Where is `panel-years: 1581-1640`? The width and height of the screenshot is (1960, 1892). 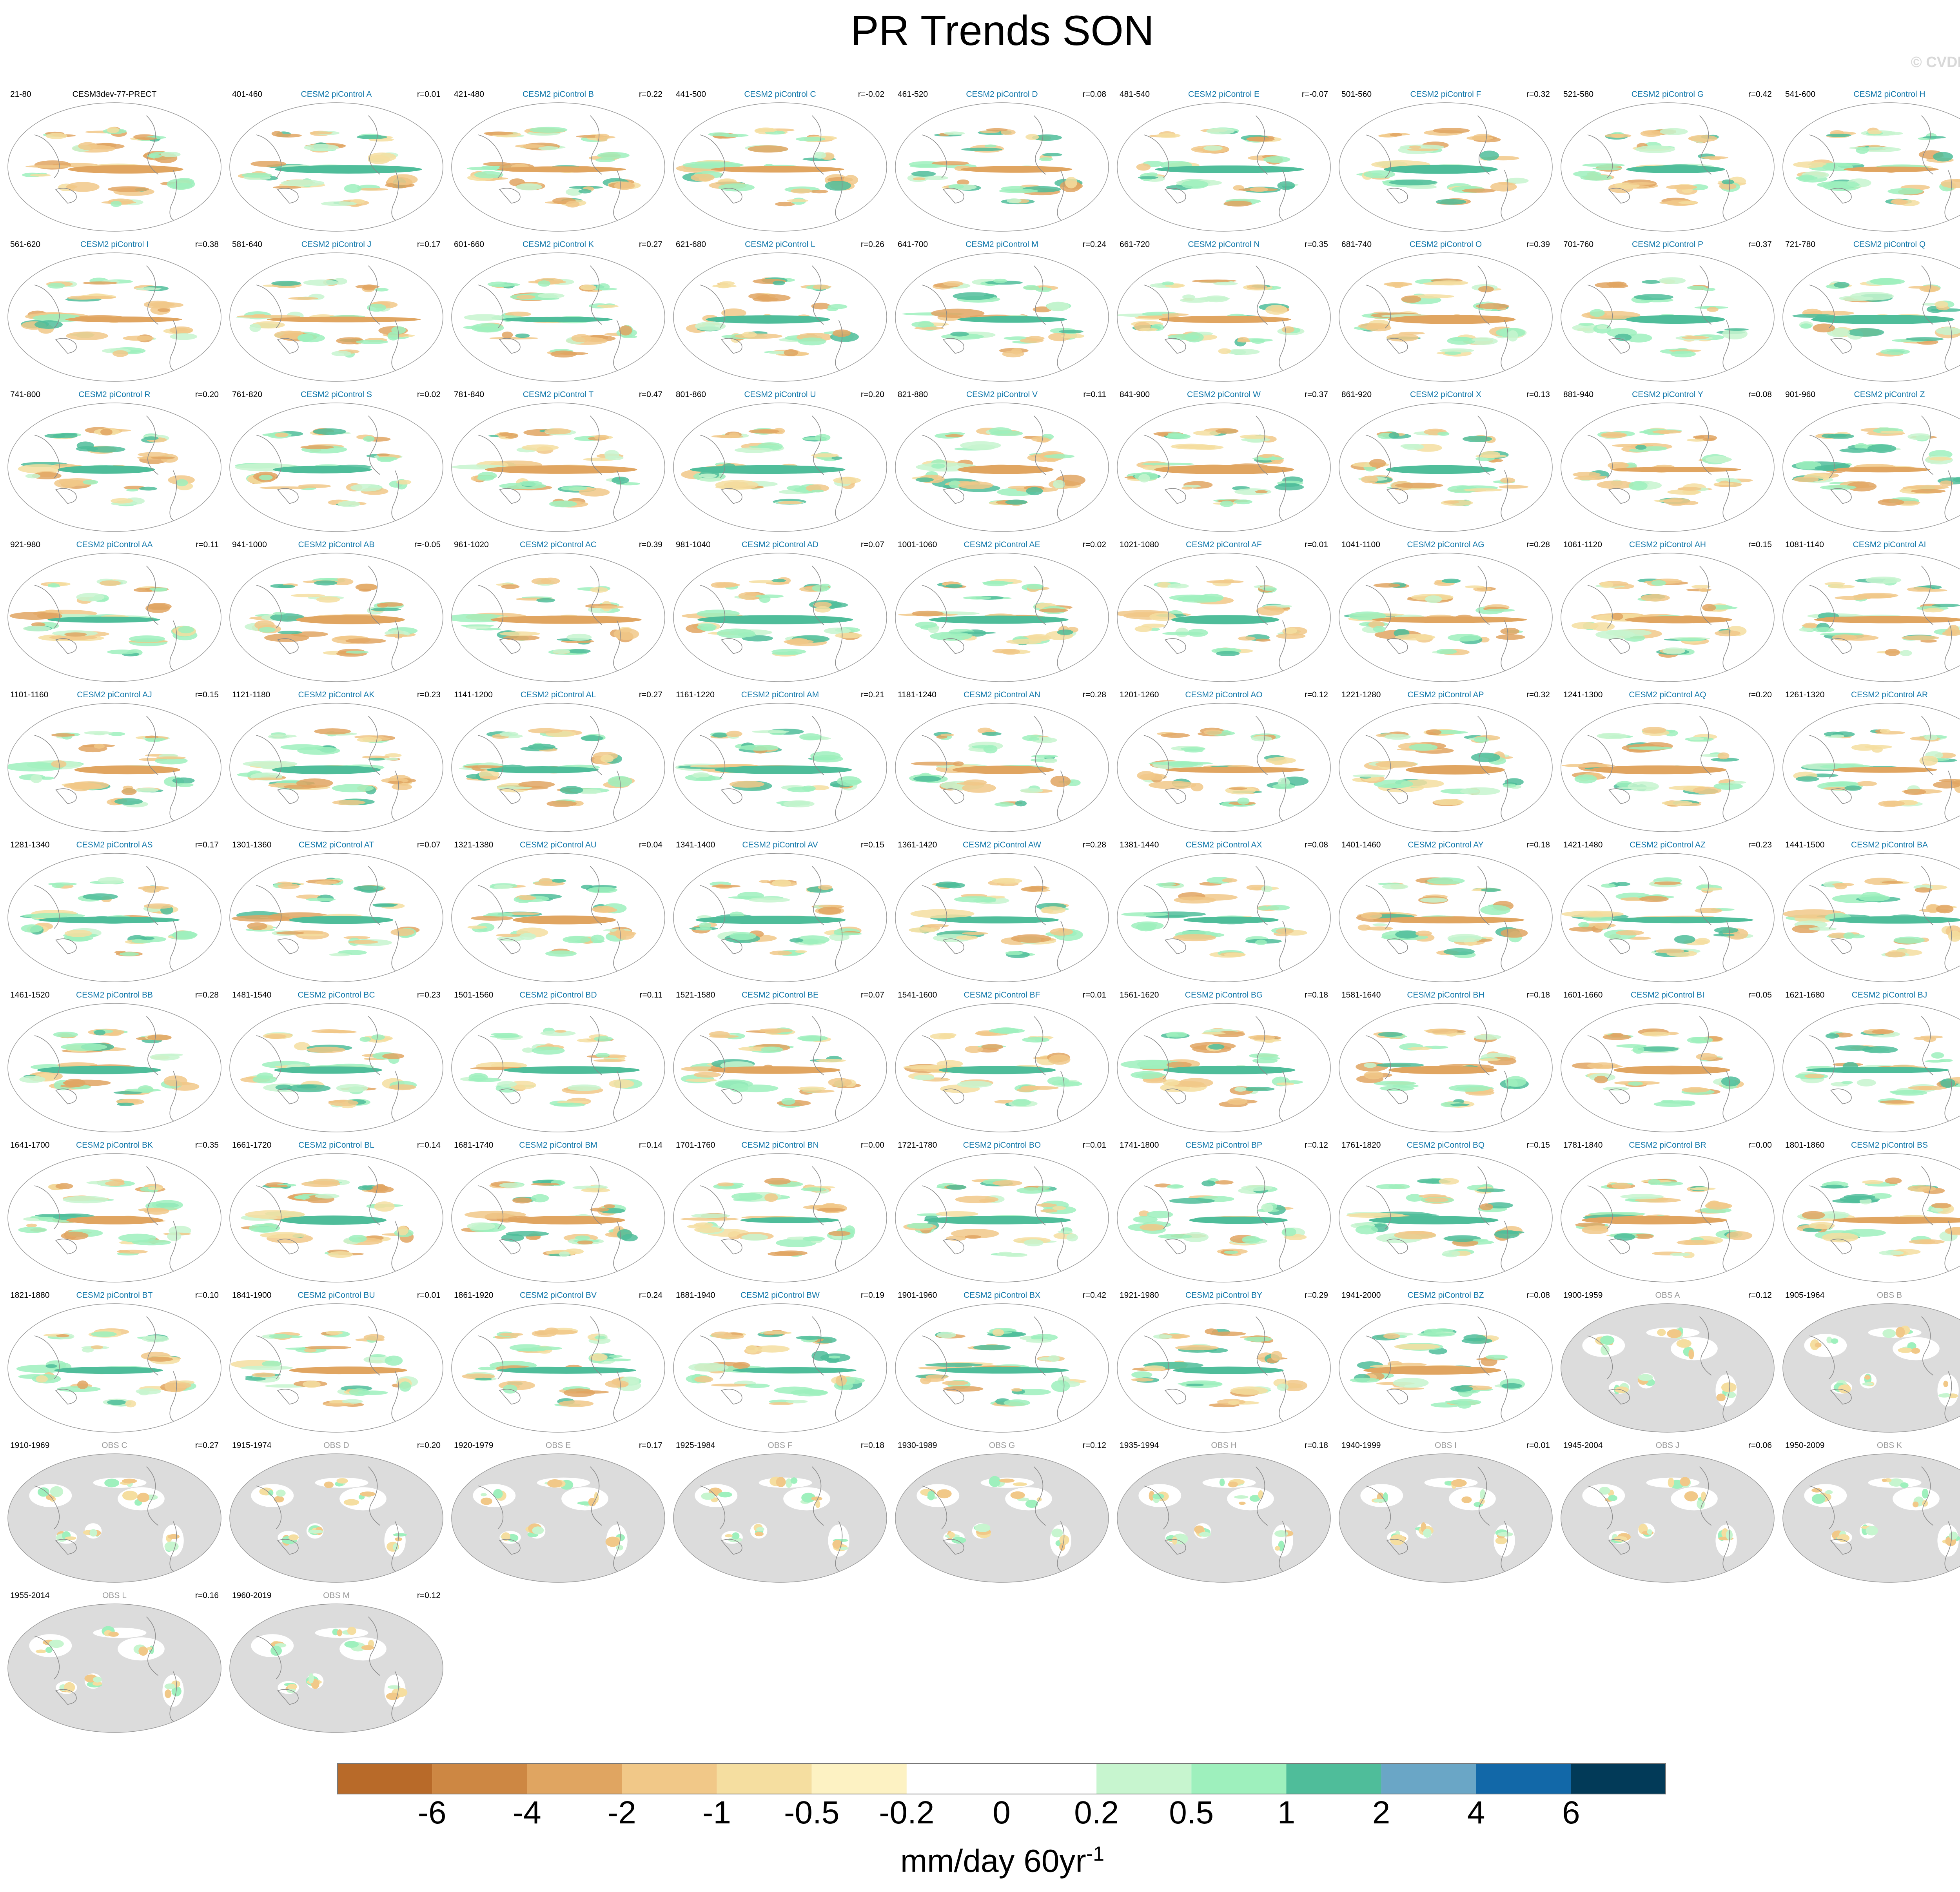 panel-years: 1581-1640 is located at coordinates (1361, 995).